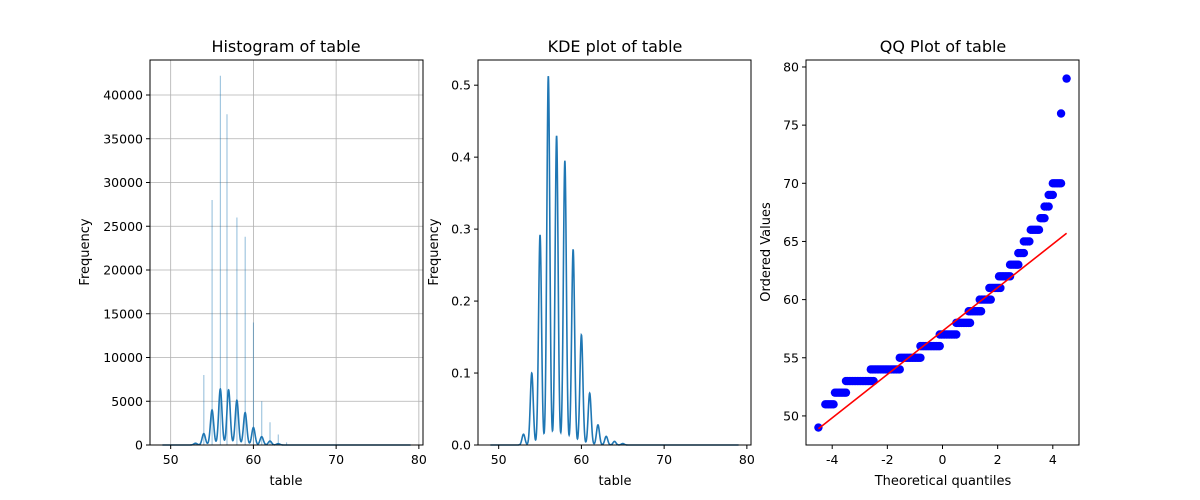 Image resolution: width=1200 pixels, height=500 pixels. What do you see at coordinates (461, 373) in the screenshot?
I see `kde-y-tick-label: 0.1` at bounding box center [461, 373].